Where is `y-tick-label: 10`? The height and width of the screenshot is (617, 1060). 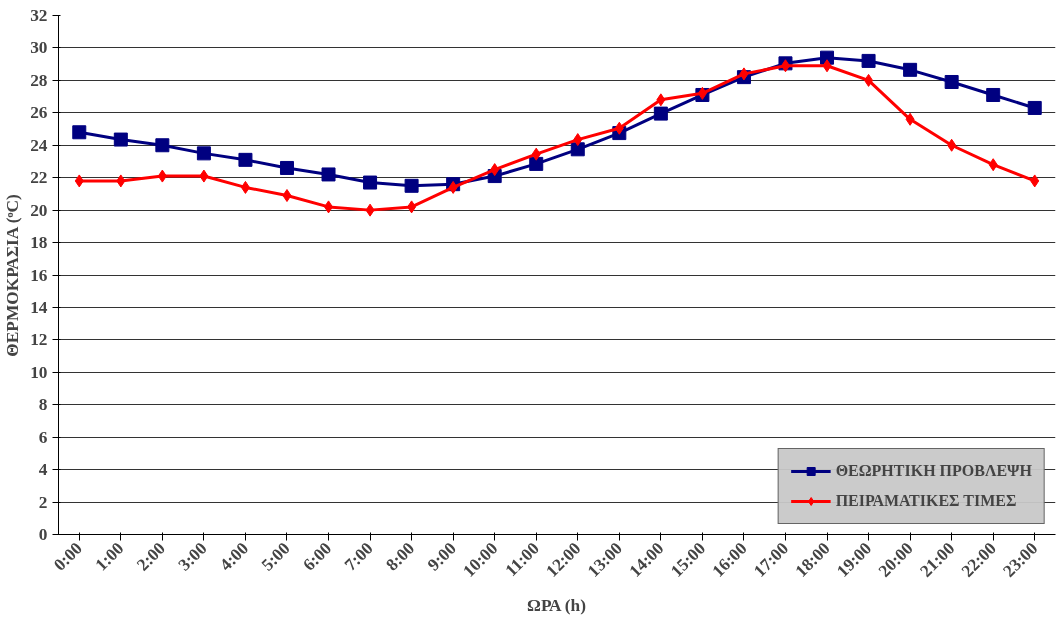 y-tick-label: 10 is located at coordinates (39, 372).